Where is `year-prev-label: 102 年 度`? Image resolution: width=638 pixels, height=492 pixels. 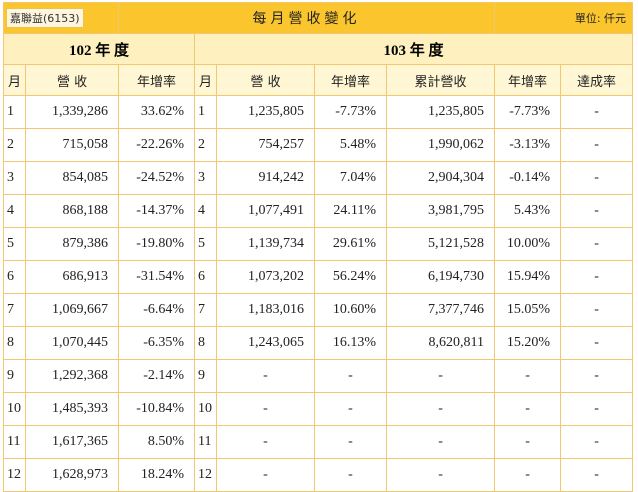 year-prev-label: 102 年 度 is located at coordinates (99, 49).